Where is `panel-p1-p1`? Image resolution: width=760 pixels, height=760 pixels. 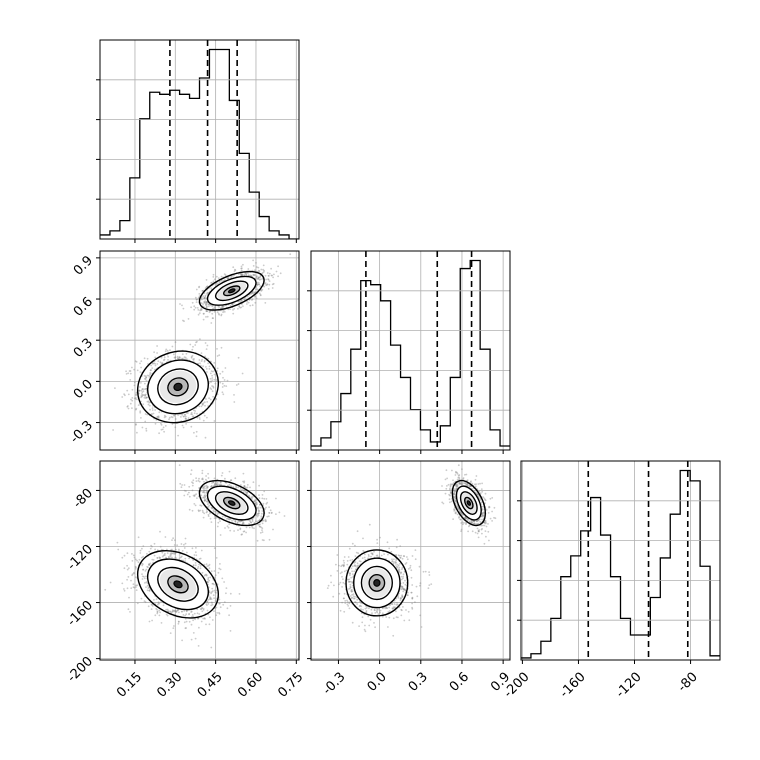 panel-p1-p1 is located at coordinates (409, 352).